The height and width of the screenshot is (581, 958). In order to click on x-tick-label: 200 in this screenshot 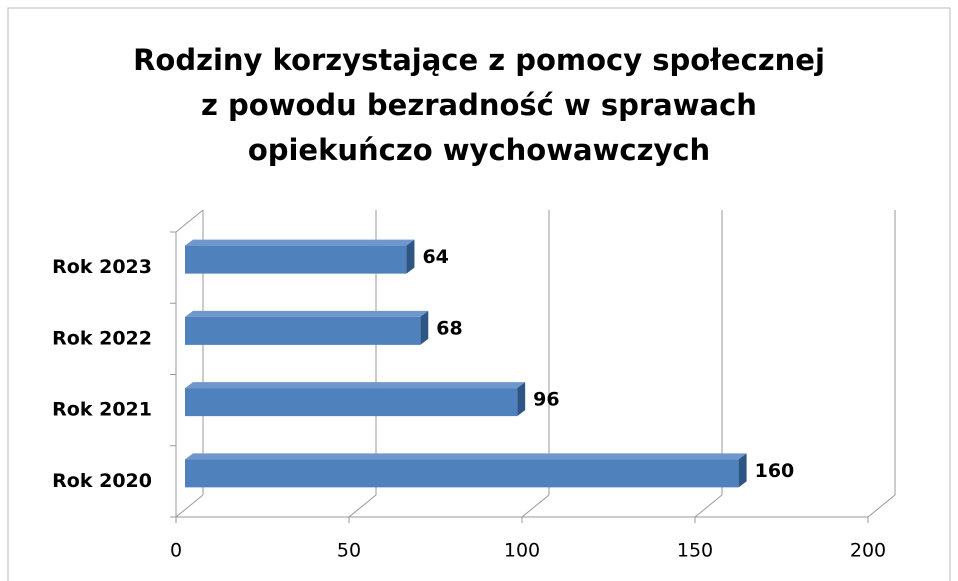, I will do `click(868, 551)`.